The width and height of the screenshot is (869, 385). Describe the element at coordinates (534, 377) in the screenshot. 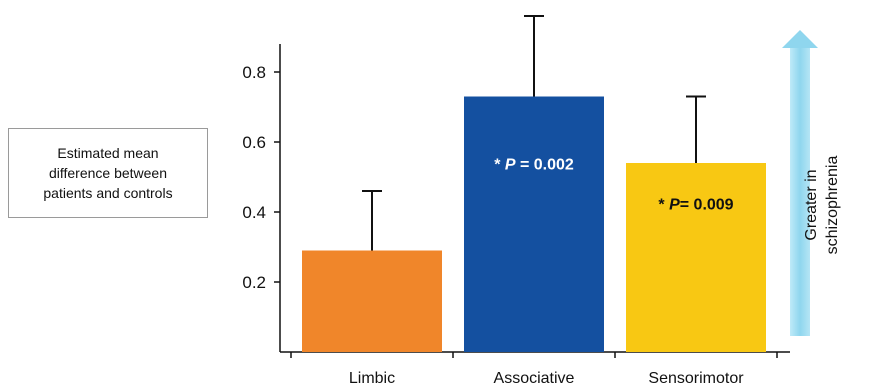

I see `x-tick-label: Associative` at that location.